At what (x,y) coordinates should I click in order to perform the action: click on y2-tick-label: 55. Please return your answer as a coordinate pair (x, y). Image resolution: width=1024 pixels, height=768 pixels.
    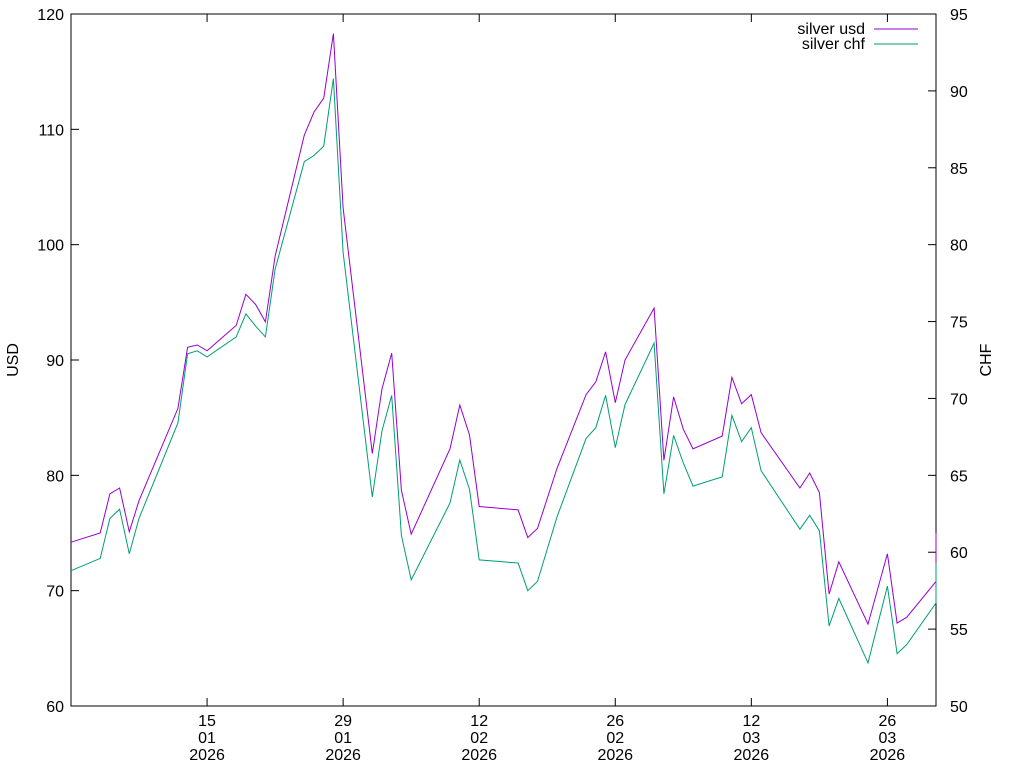
    Looking at the image, I should click on (959, 630).